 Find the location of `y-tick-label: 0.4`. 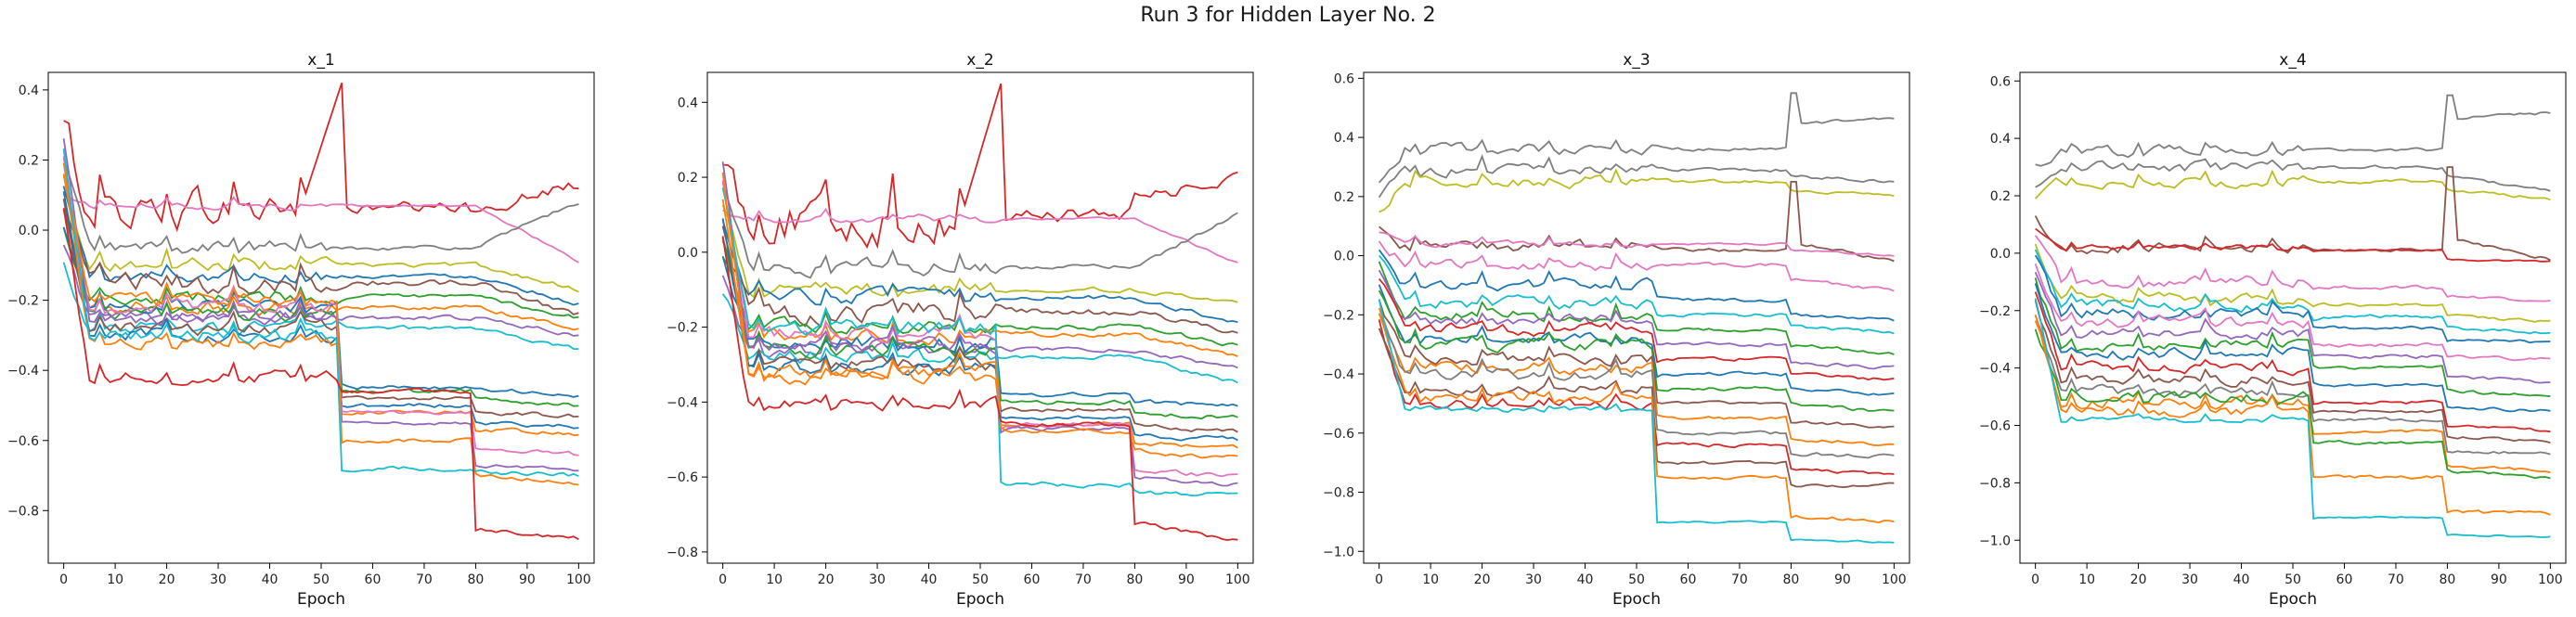

y-tick-label: 0.4 is located at coordinates (2000, 139).